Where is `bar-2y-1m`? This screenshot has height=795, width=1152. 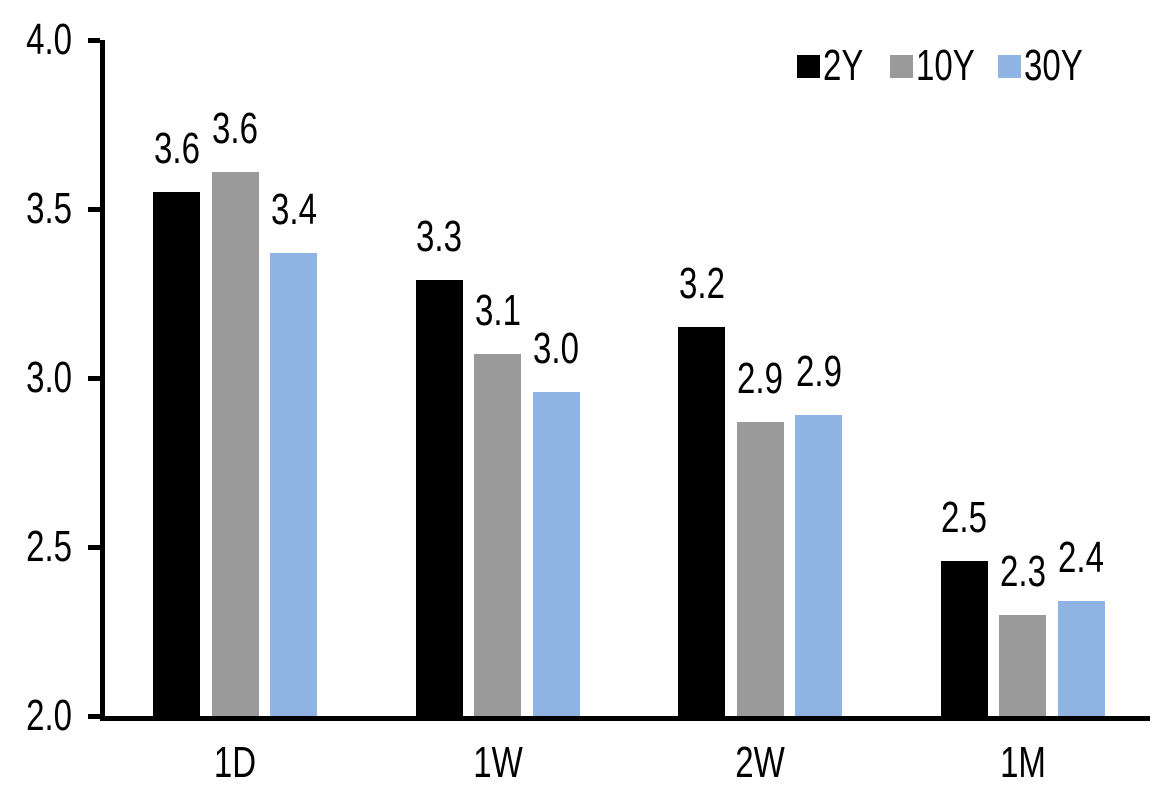
bar-2y-1m is located at coordinates (964, 638).